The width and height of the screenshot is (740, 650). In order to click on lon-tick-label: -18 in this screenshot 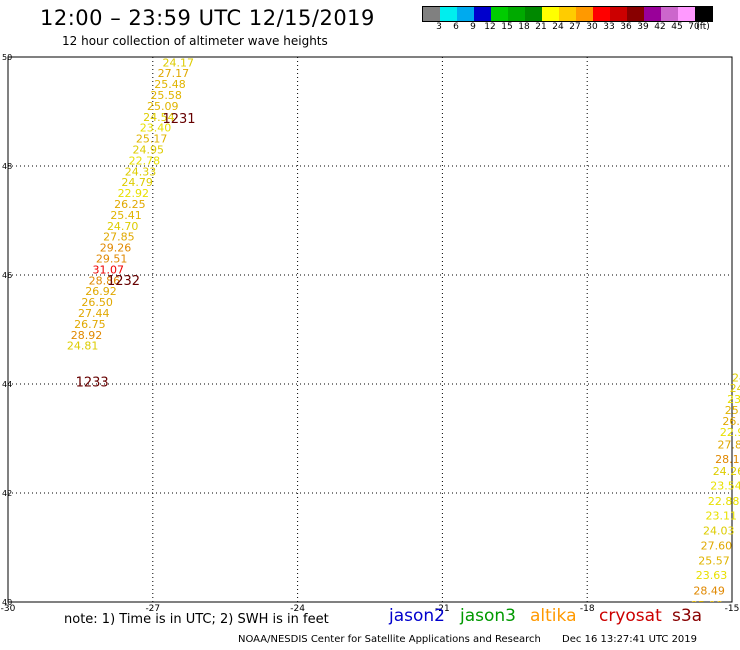, I will do `click(587, 609)`.